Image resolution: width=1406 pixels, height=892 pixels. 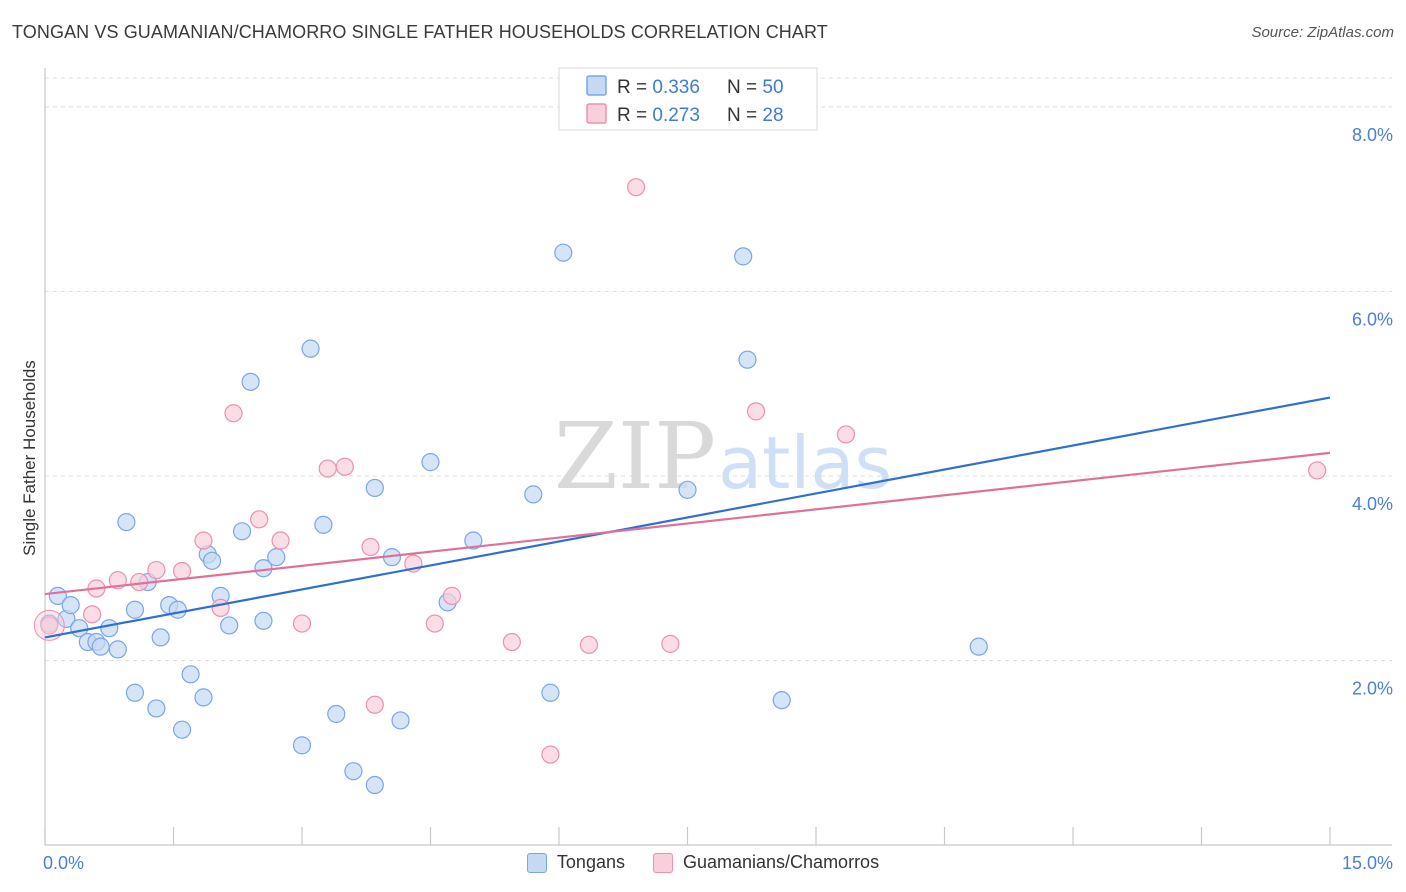 I want to click on series-legend: Tongans Guamanians/Chamorros, so click(x=703, y=862).